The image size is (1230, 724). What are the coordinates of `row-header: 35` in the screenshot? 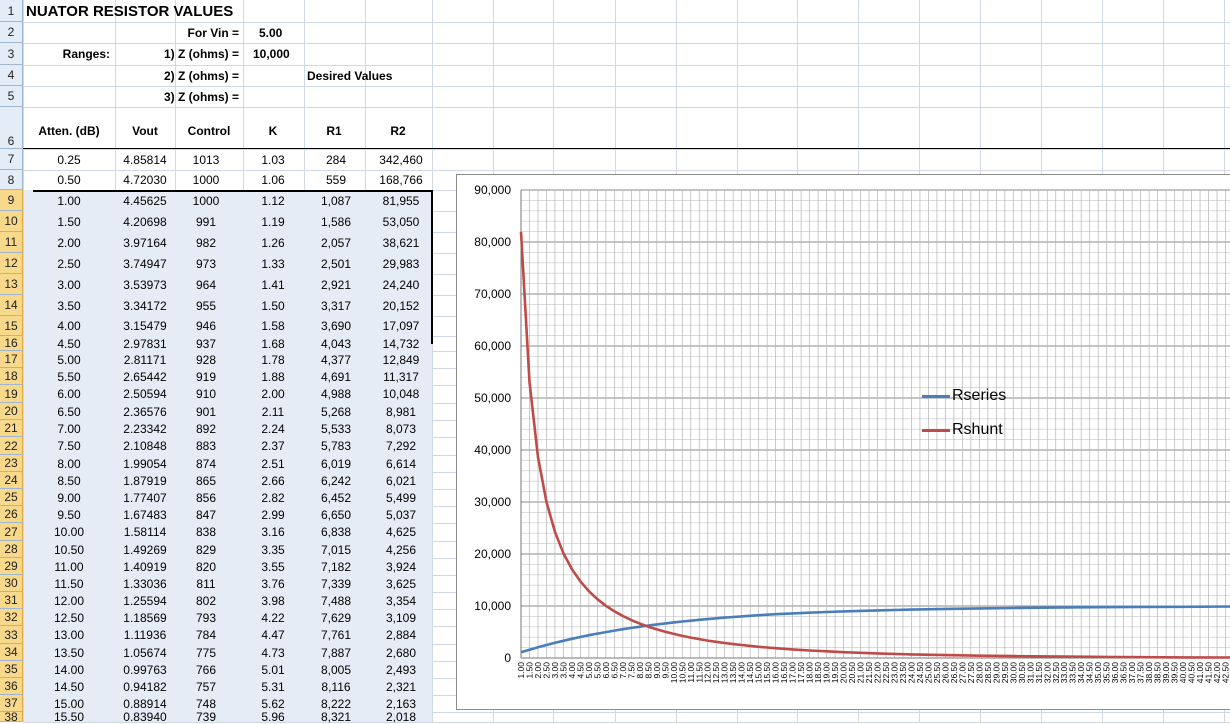 It's located at (11, 669).